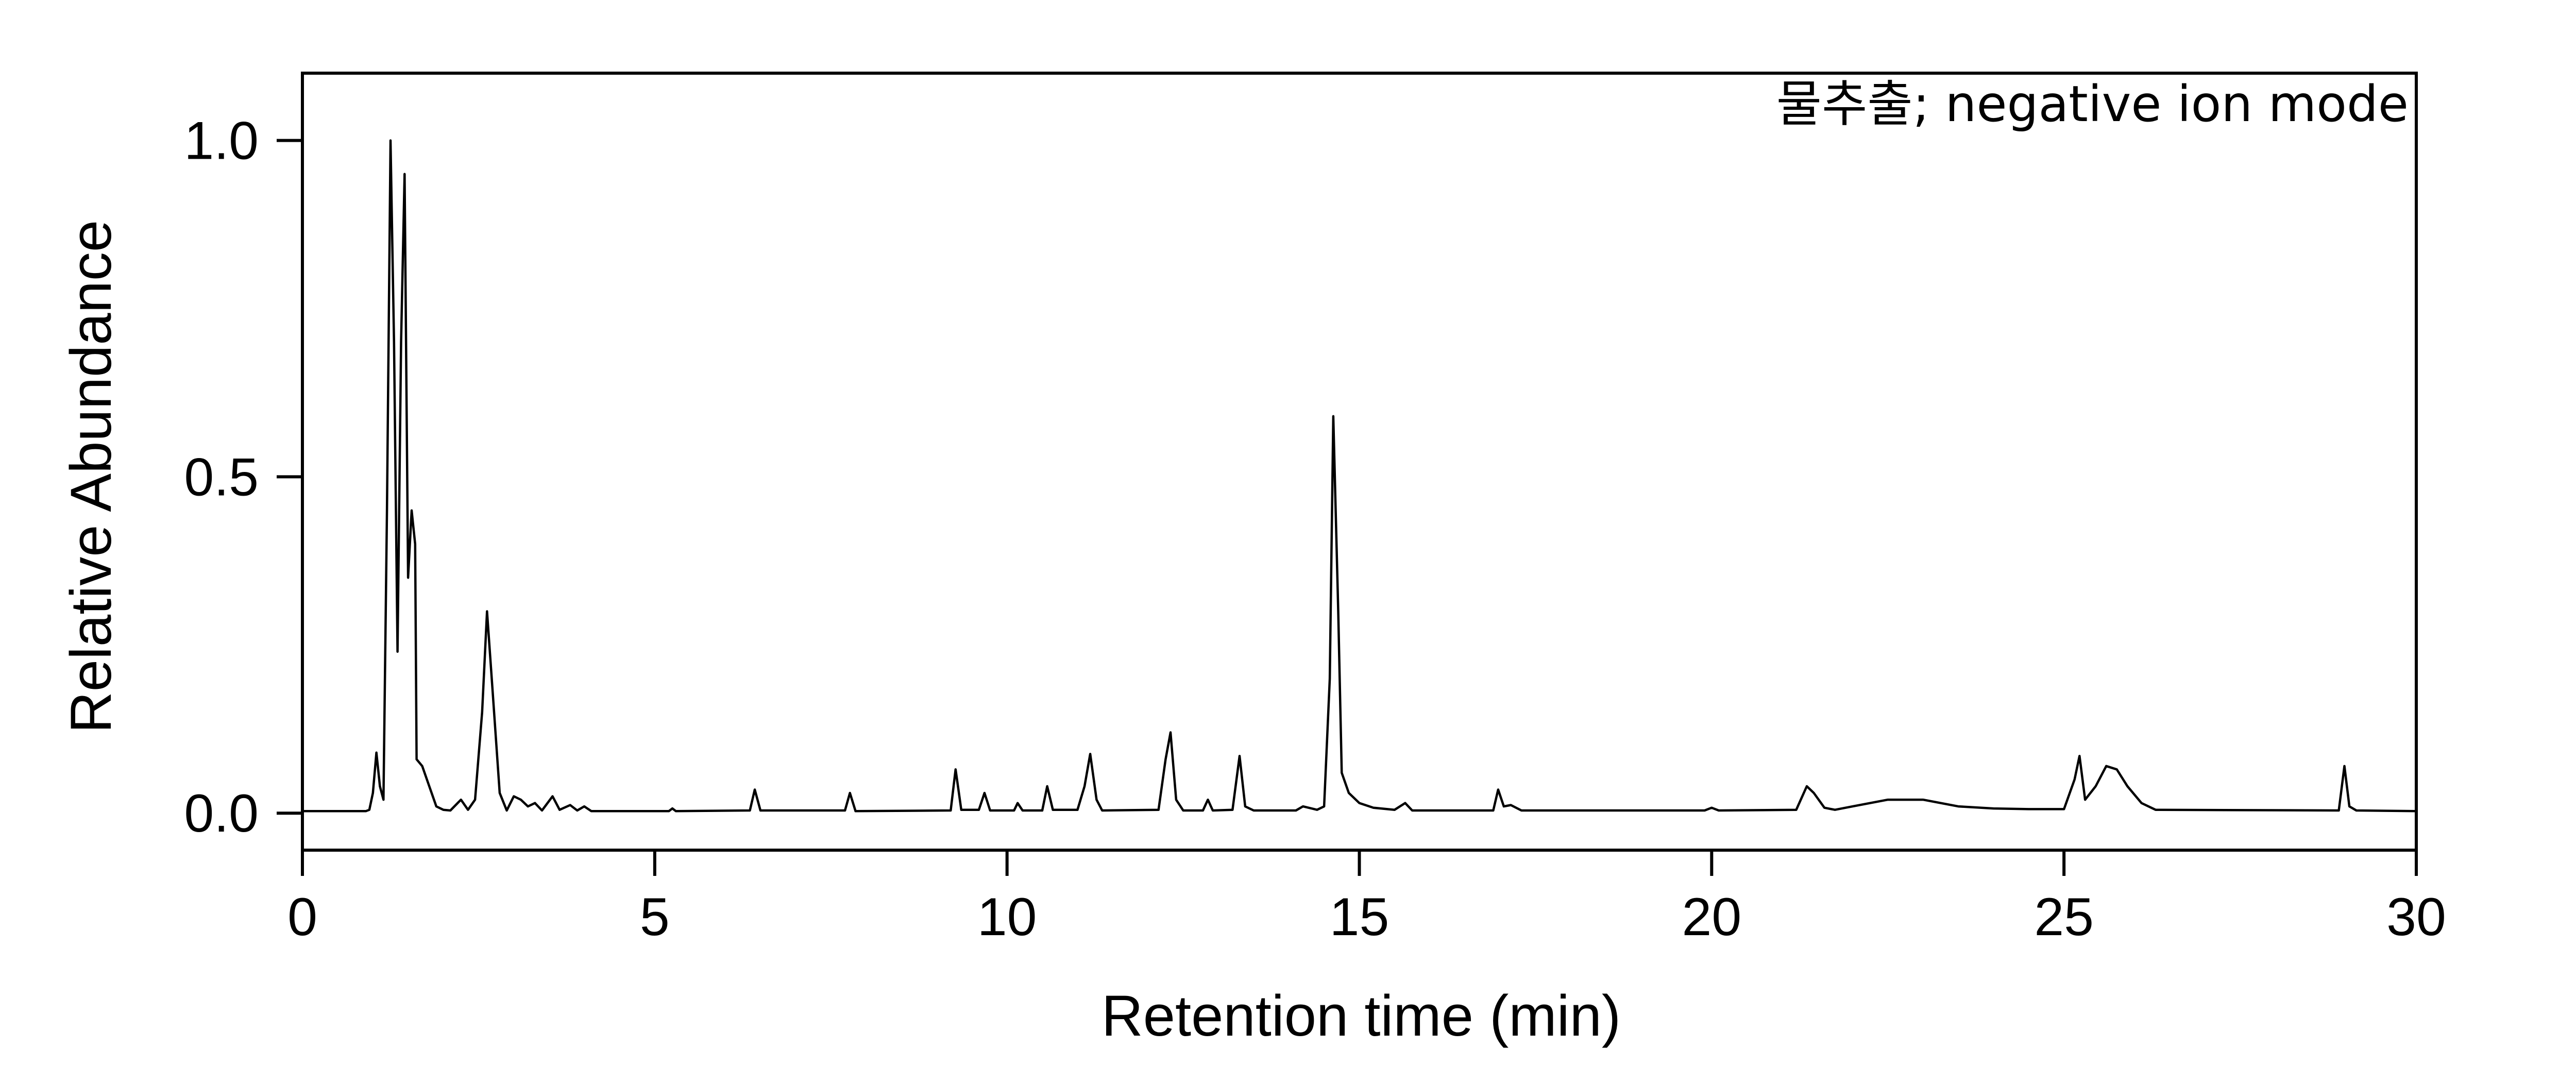  Describe the element at coordinates (1361, 1016) in the screenshot. I see `x-axis-title: Retention time (min)` at that location.